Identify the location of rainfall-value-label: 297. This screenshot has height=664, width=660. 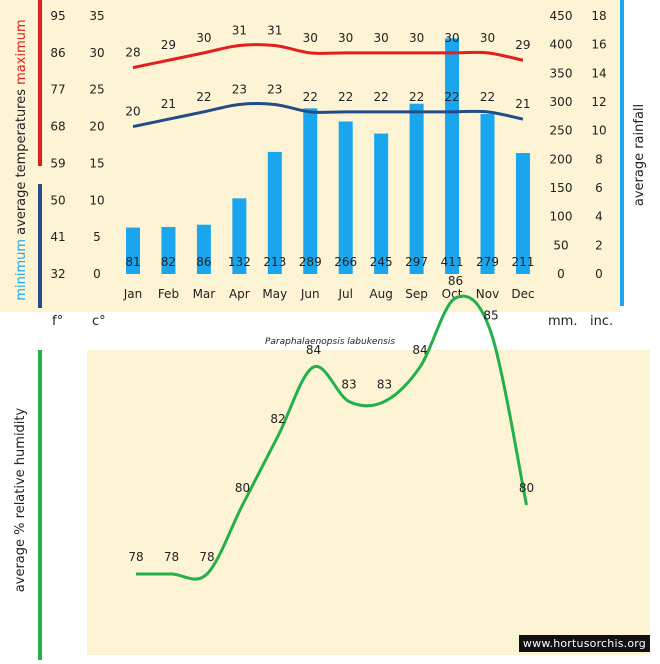
(416, 262).